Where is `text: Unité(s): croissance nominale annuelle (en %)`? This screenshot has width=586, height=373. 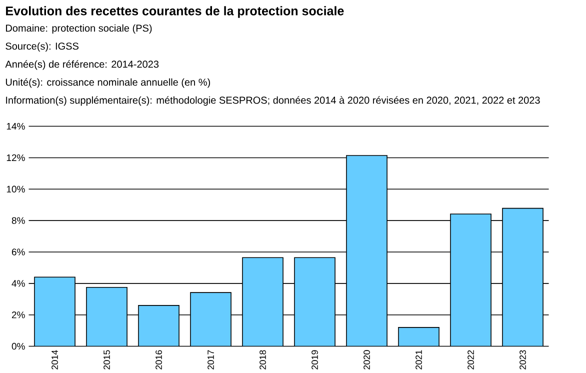
text: Unité(s): croissance nominale annuelle (en %) is located at coordinates (108, 83).